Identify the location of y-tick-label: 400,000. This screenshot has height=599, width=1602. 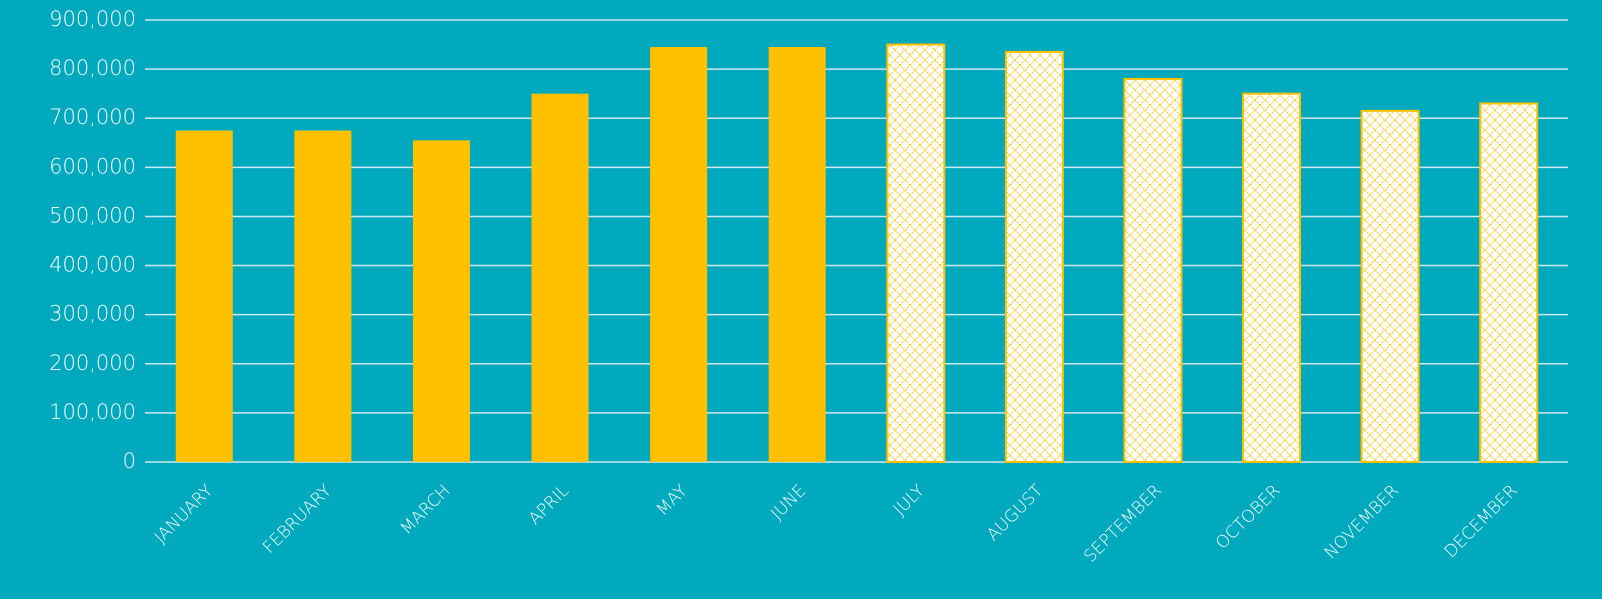
(92, 265).